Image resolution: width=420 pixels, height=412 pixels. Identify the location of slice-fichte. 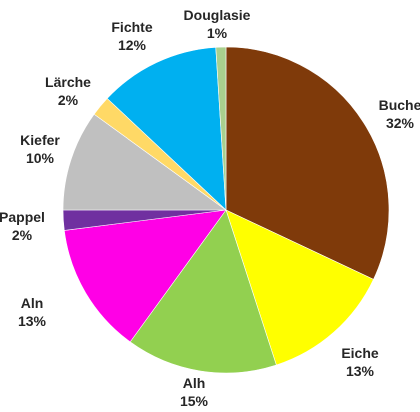
(166, 129).